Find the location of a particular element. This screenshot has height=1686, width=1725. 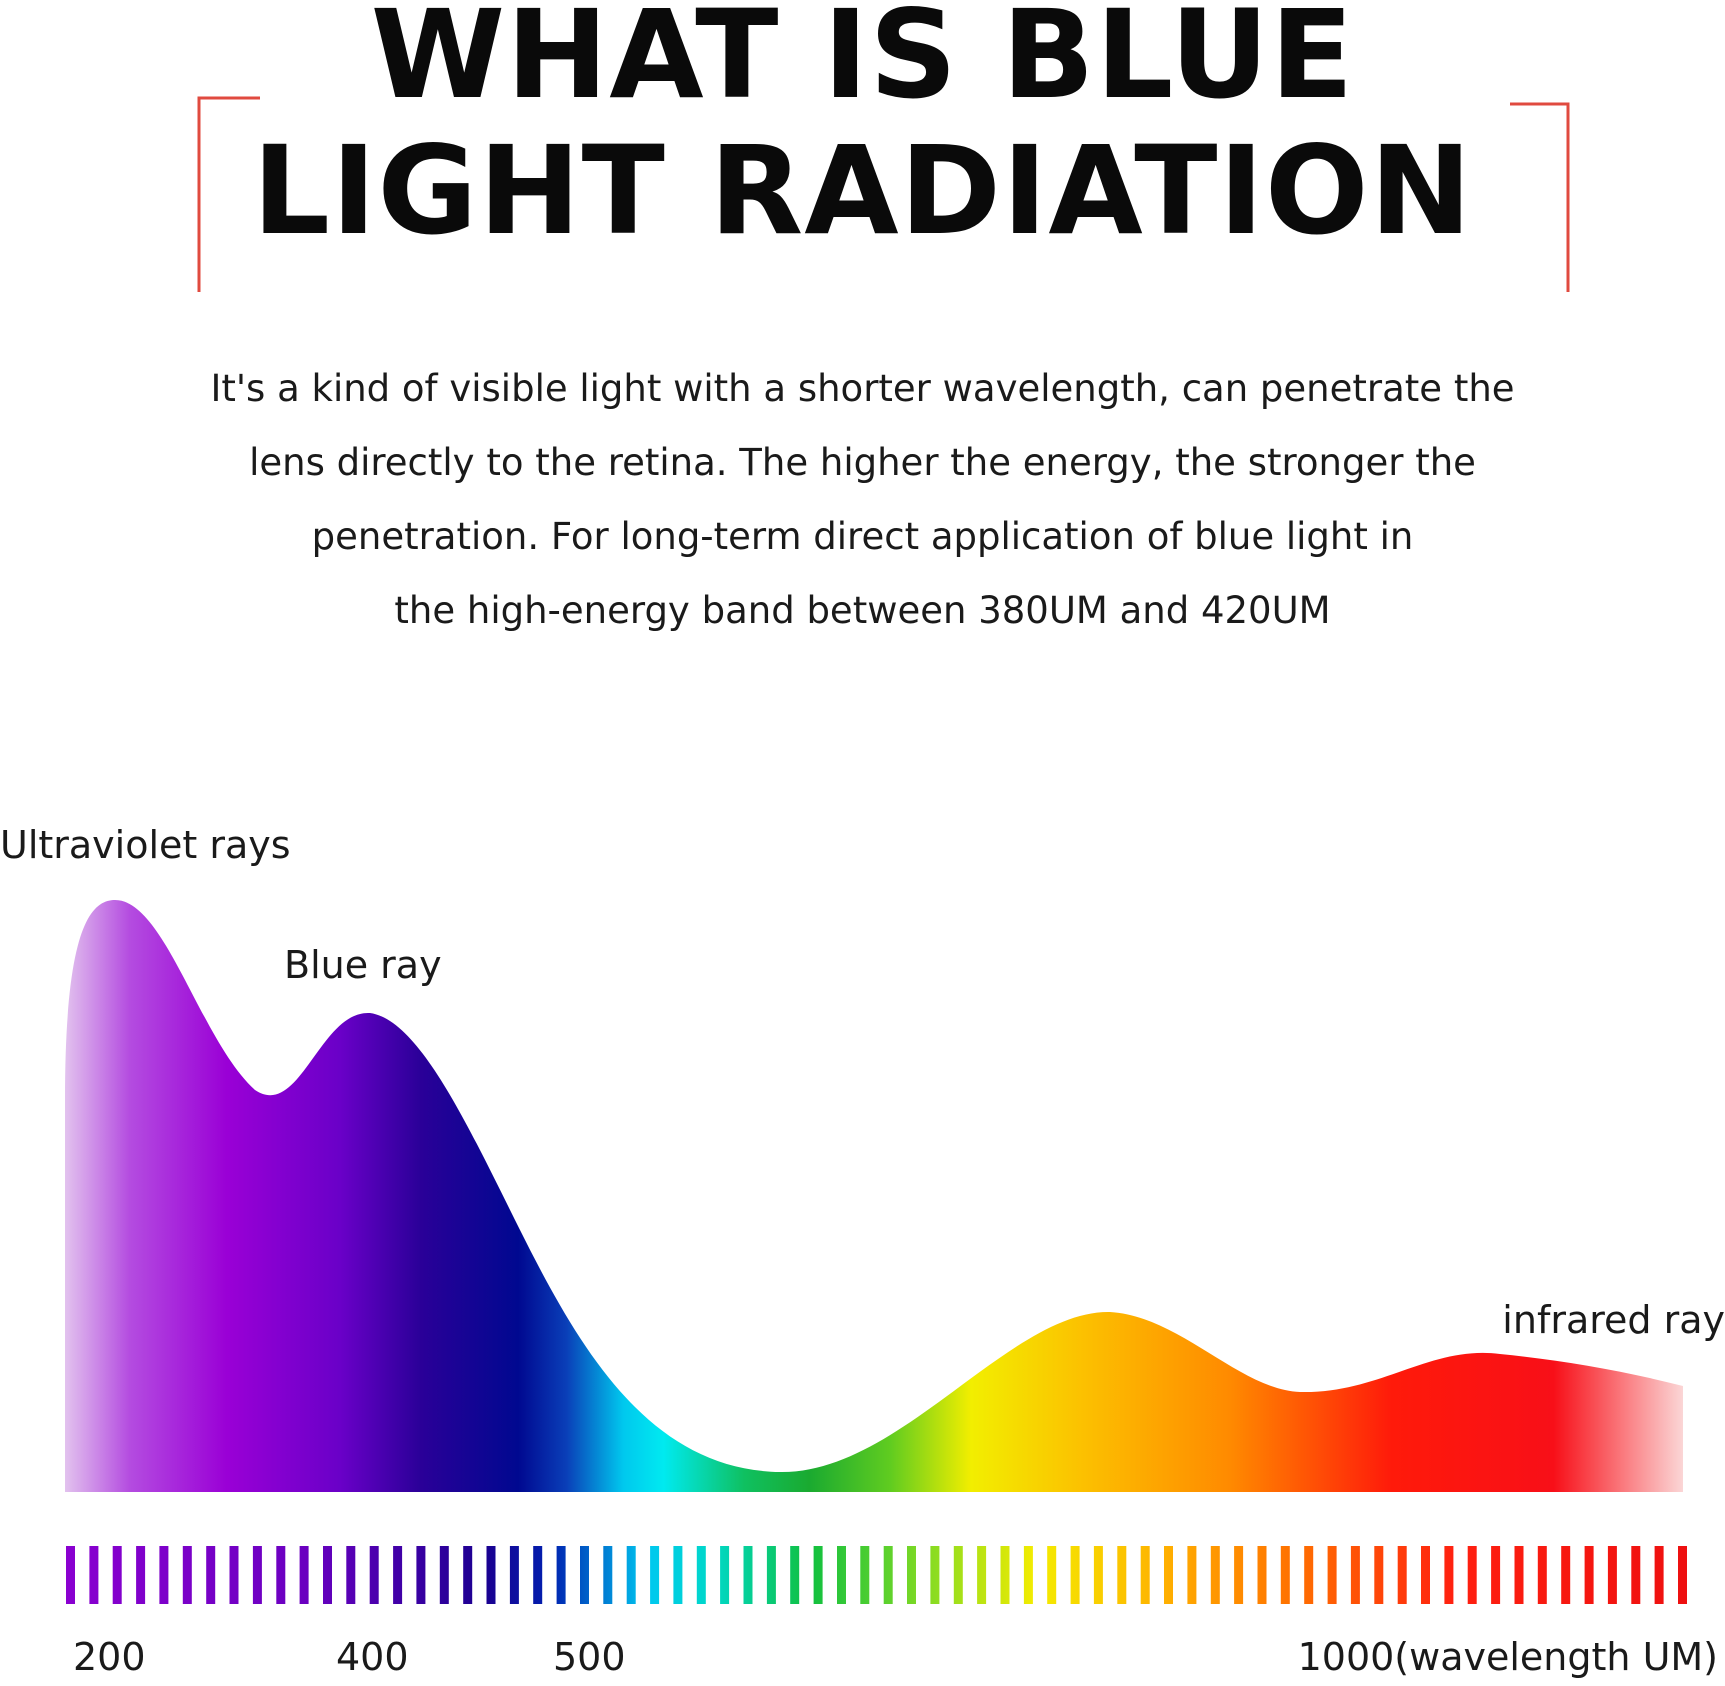

blue-ray-label: Blue ray is located at coordinates (363, 965).